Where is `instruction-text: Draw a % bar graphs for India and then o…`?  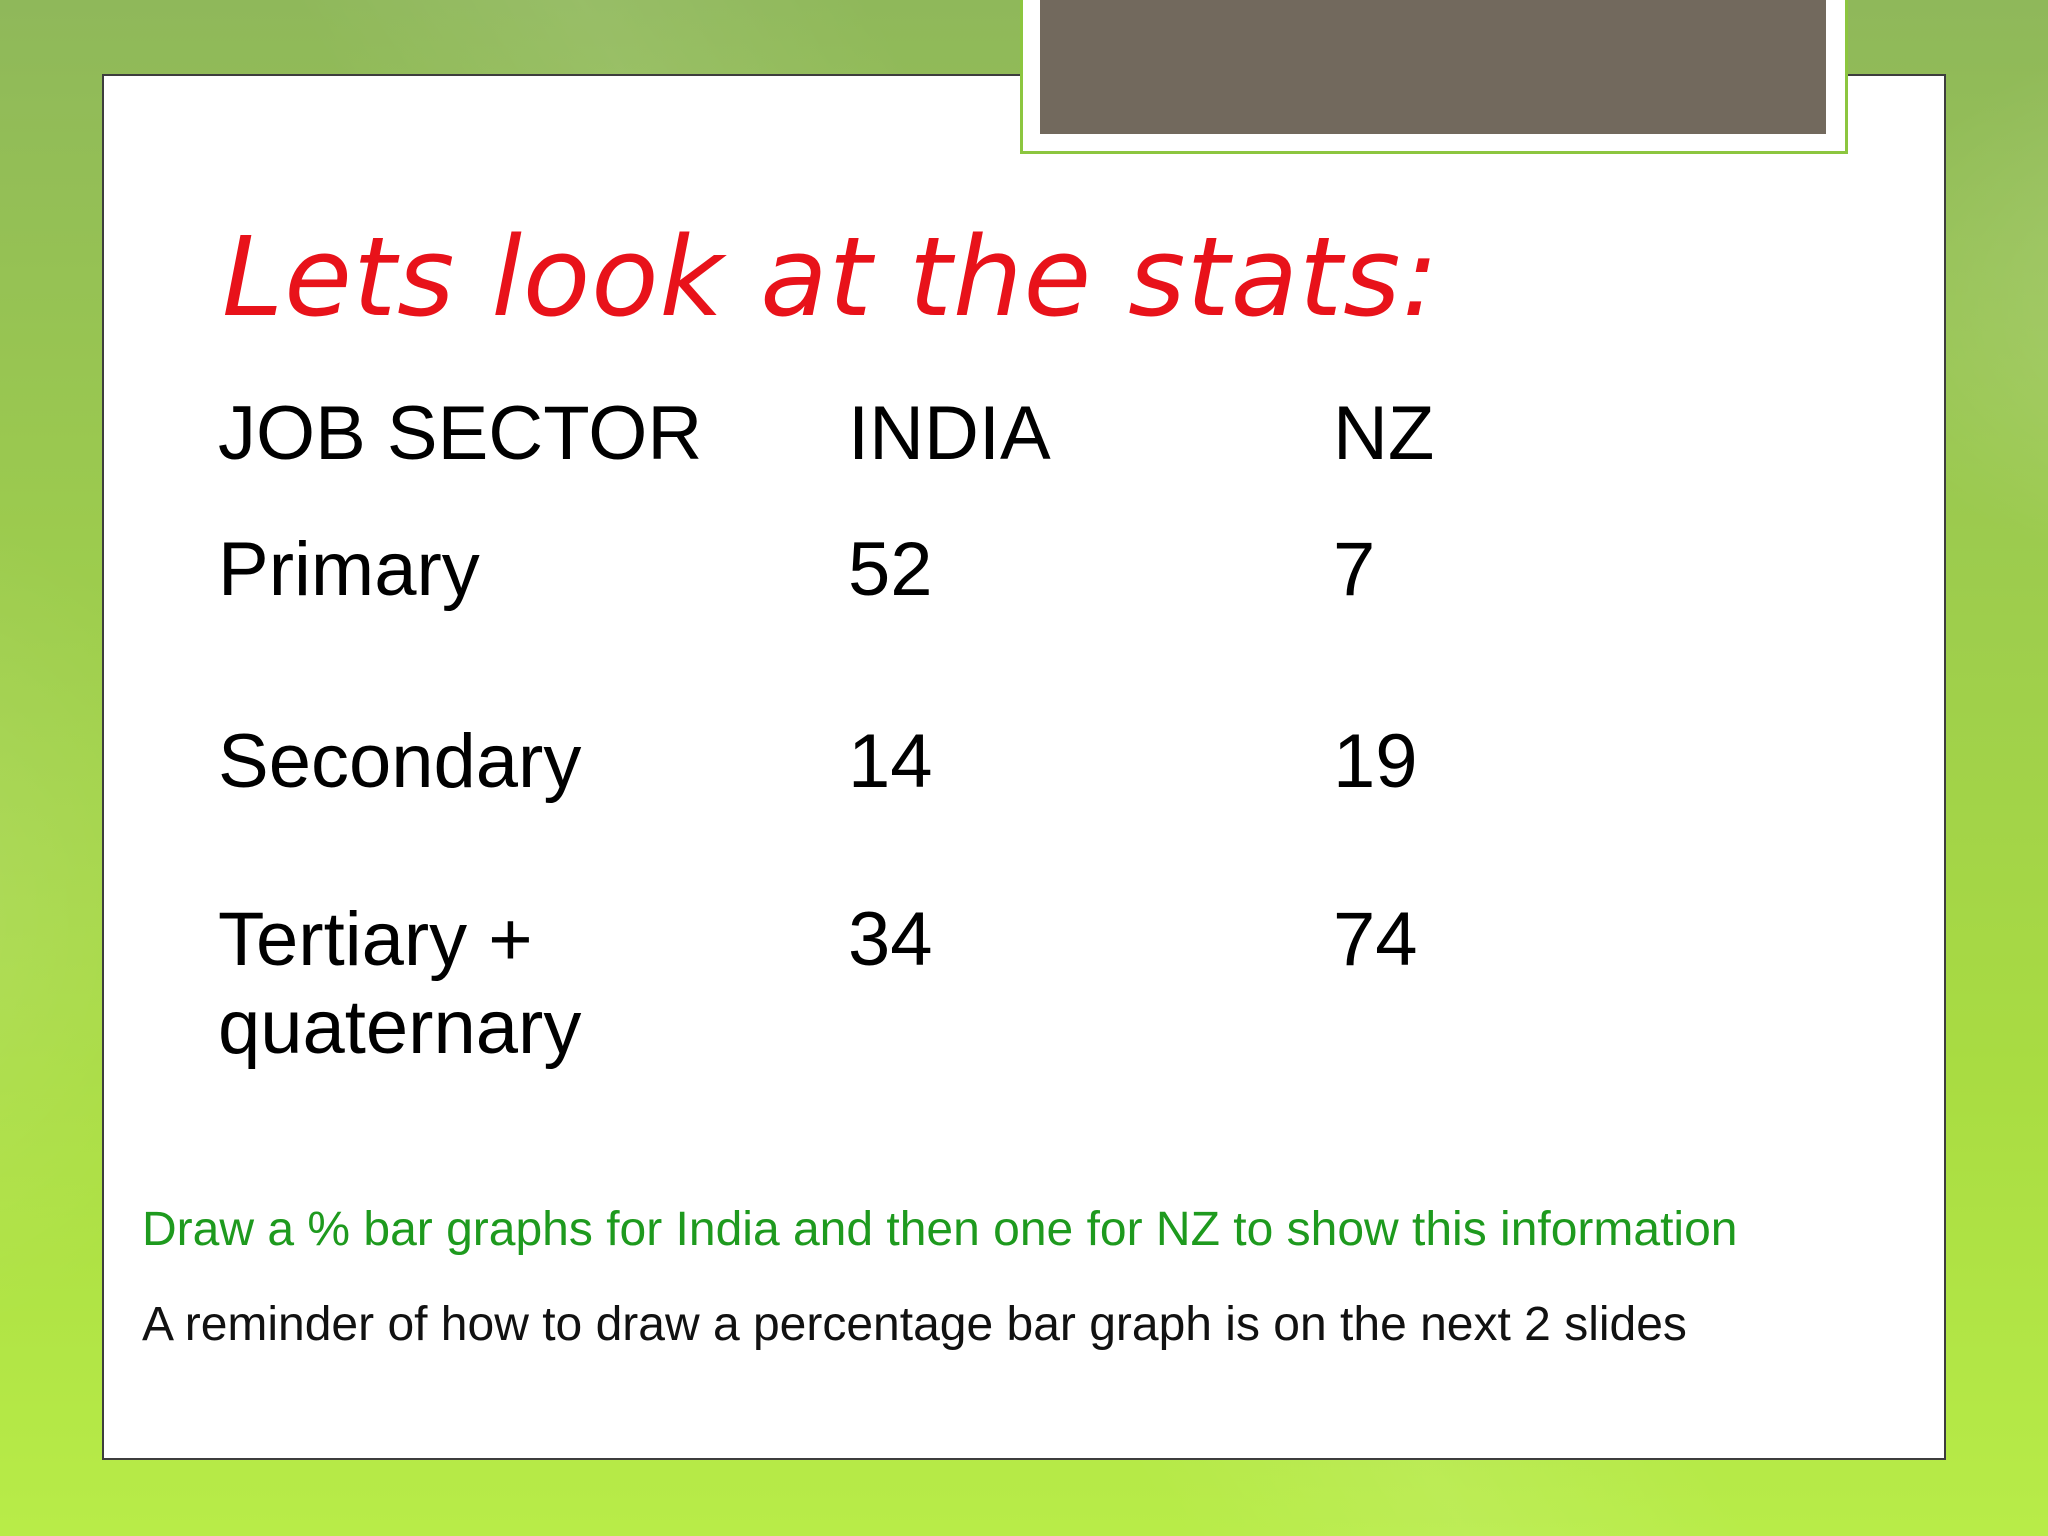 instruction-text: Draw a % bar graphs for India and then o… is located at coordinates (940, 1229).